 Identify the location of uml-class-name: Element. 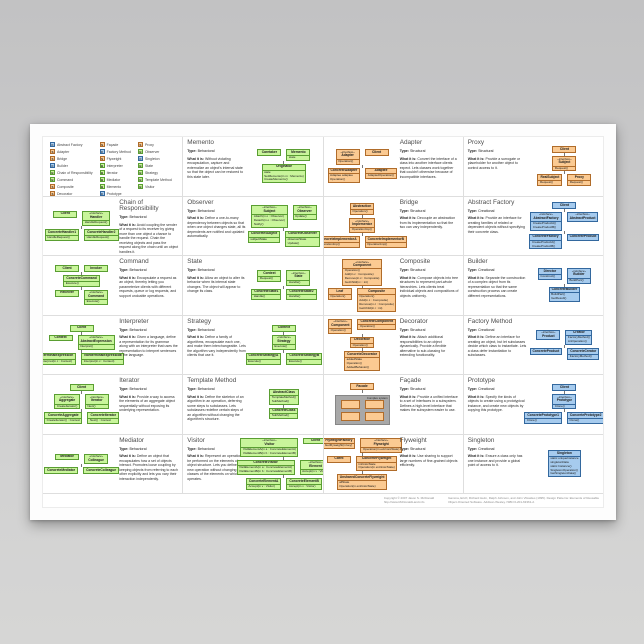
(311, 467).